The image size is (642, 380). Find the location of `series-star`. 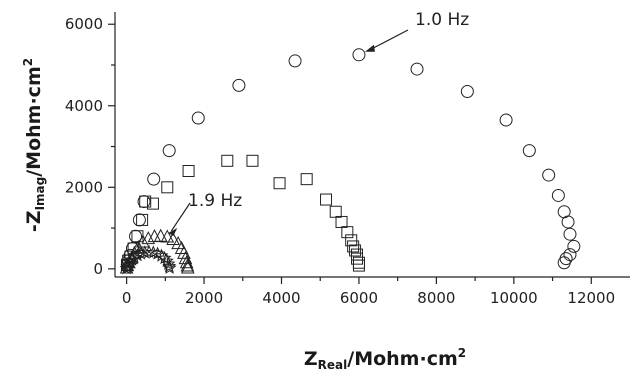

series-star is located at coordinates (148, 259).